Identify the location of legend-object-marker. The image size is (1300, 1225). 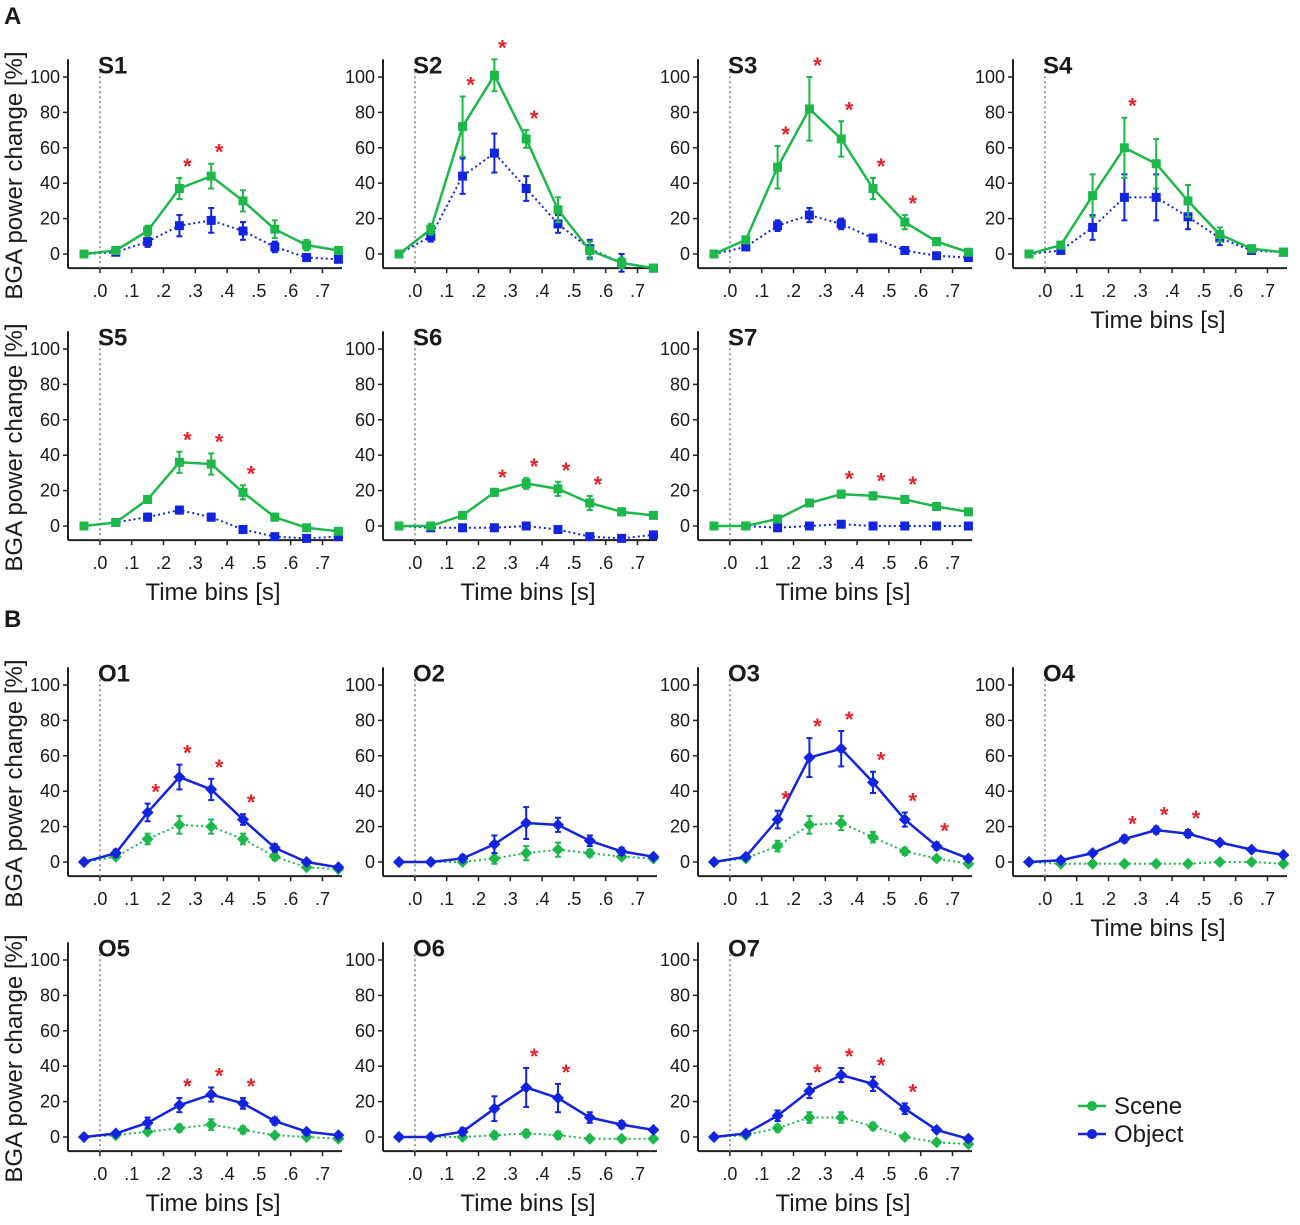
(1092, 1134).